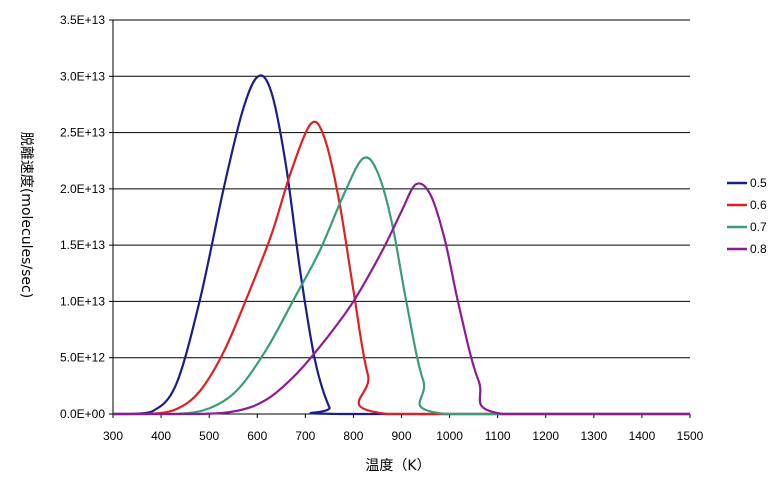  I want to click on legend-label: 0.8, so click(758, 249).